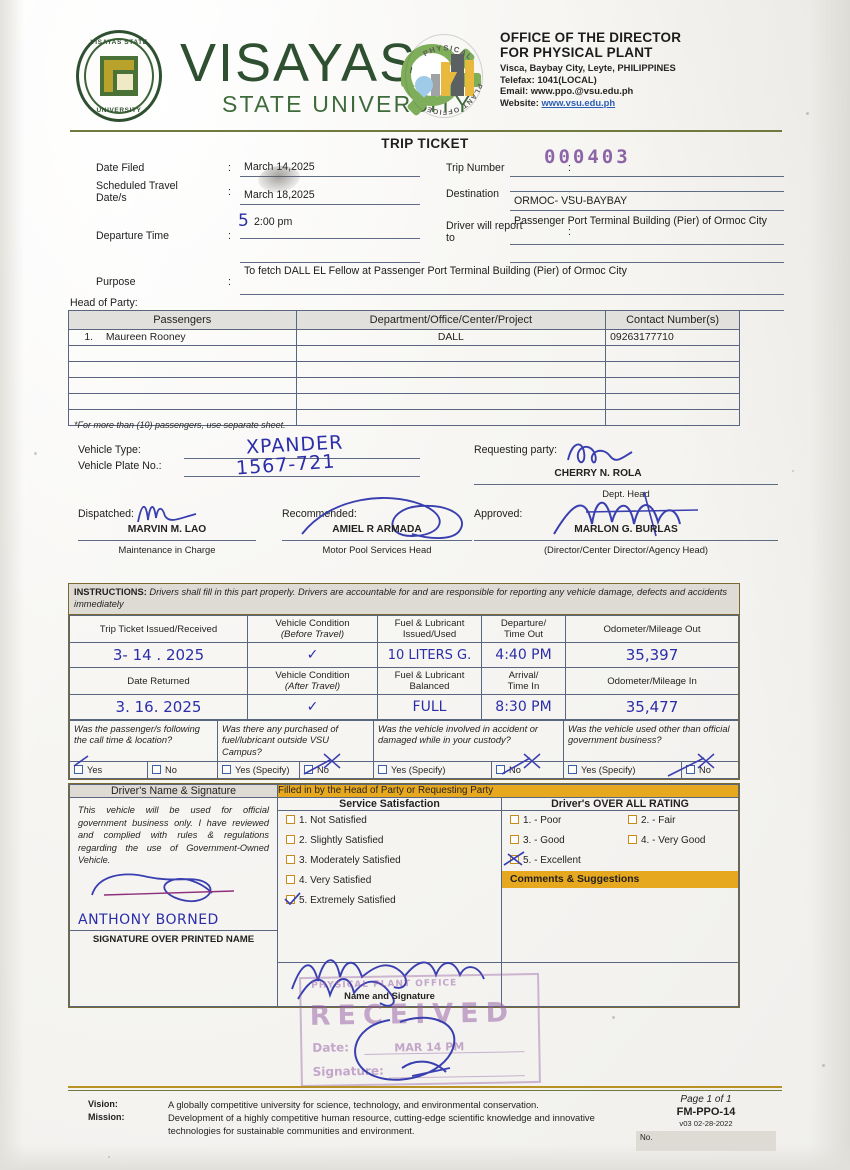 The height and width of the screenshot is (1170, 850). What do you see at coordinates (652, 655) in the screenshot?
I see `value-odometer-out: 35,397` at bounding box center [652, 655].